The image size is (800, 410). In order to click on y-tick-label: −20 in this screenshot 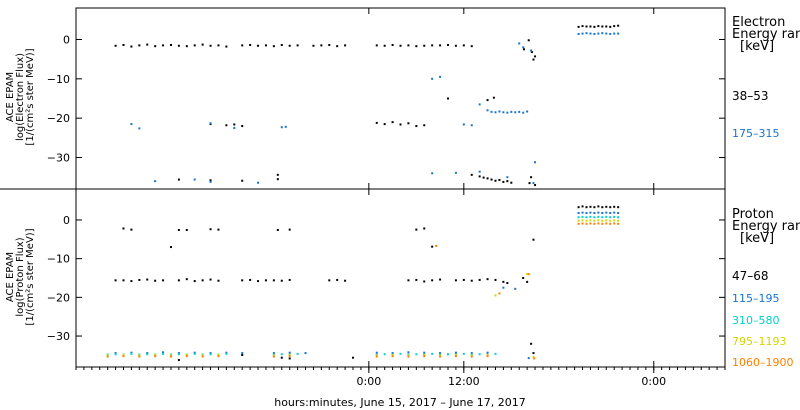, I will do `click(58, 297)`.